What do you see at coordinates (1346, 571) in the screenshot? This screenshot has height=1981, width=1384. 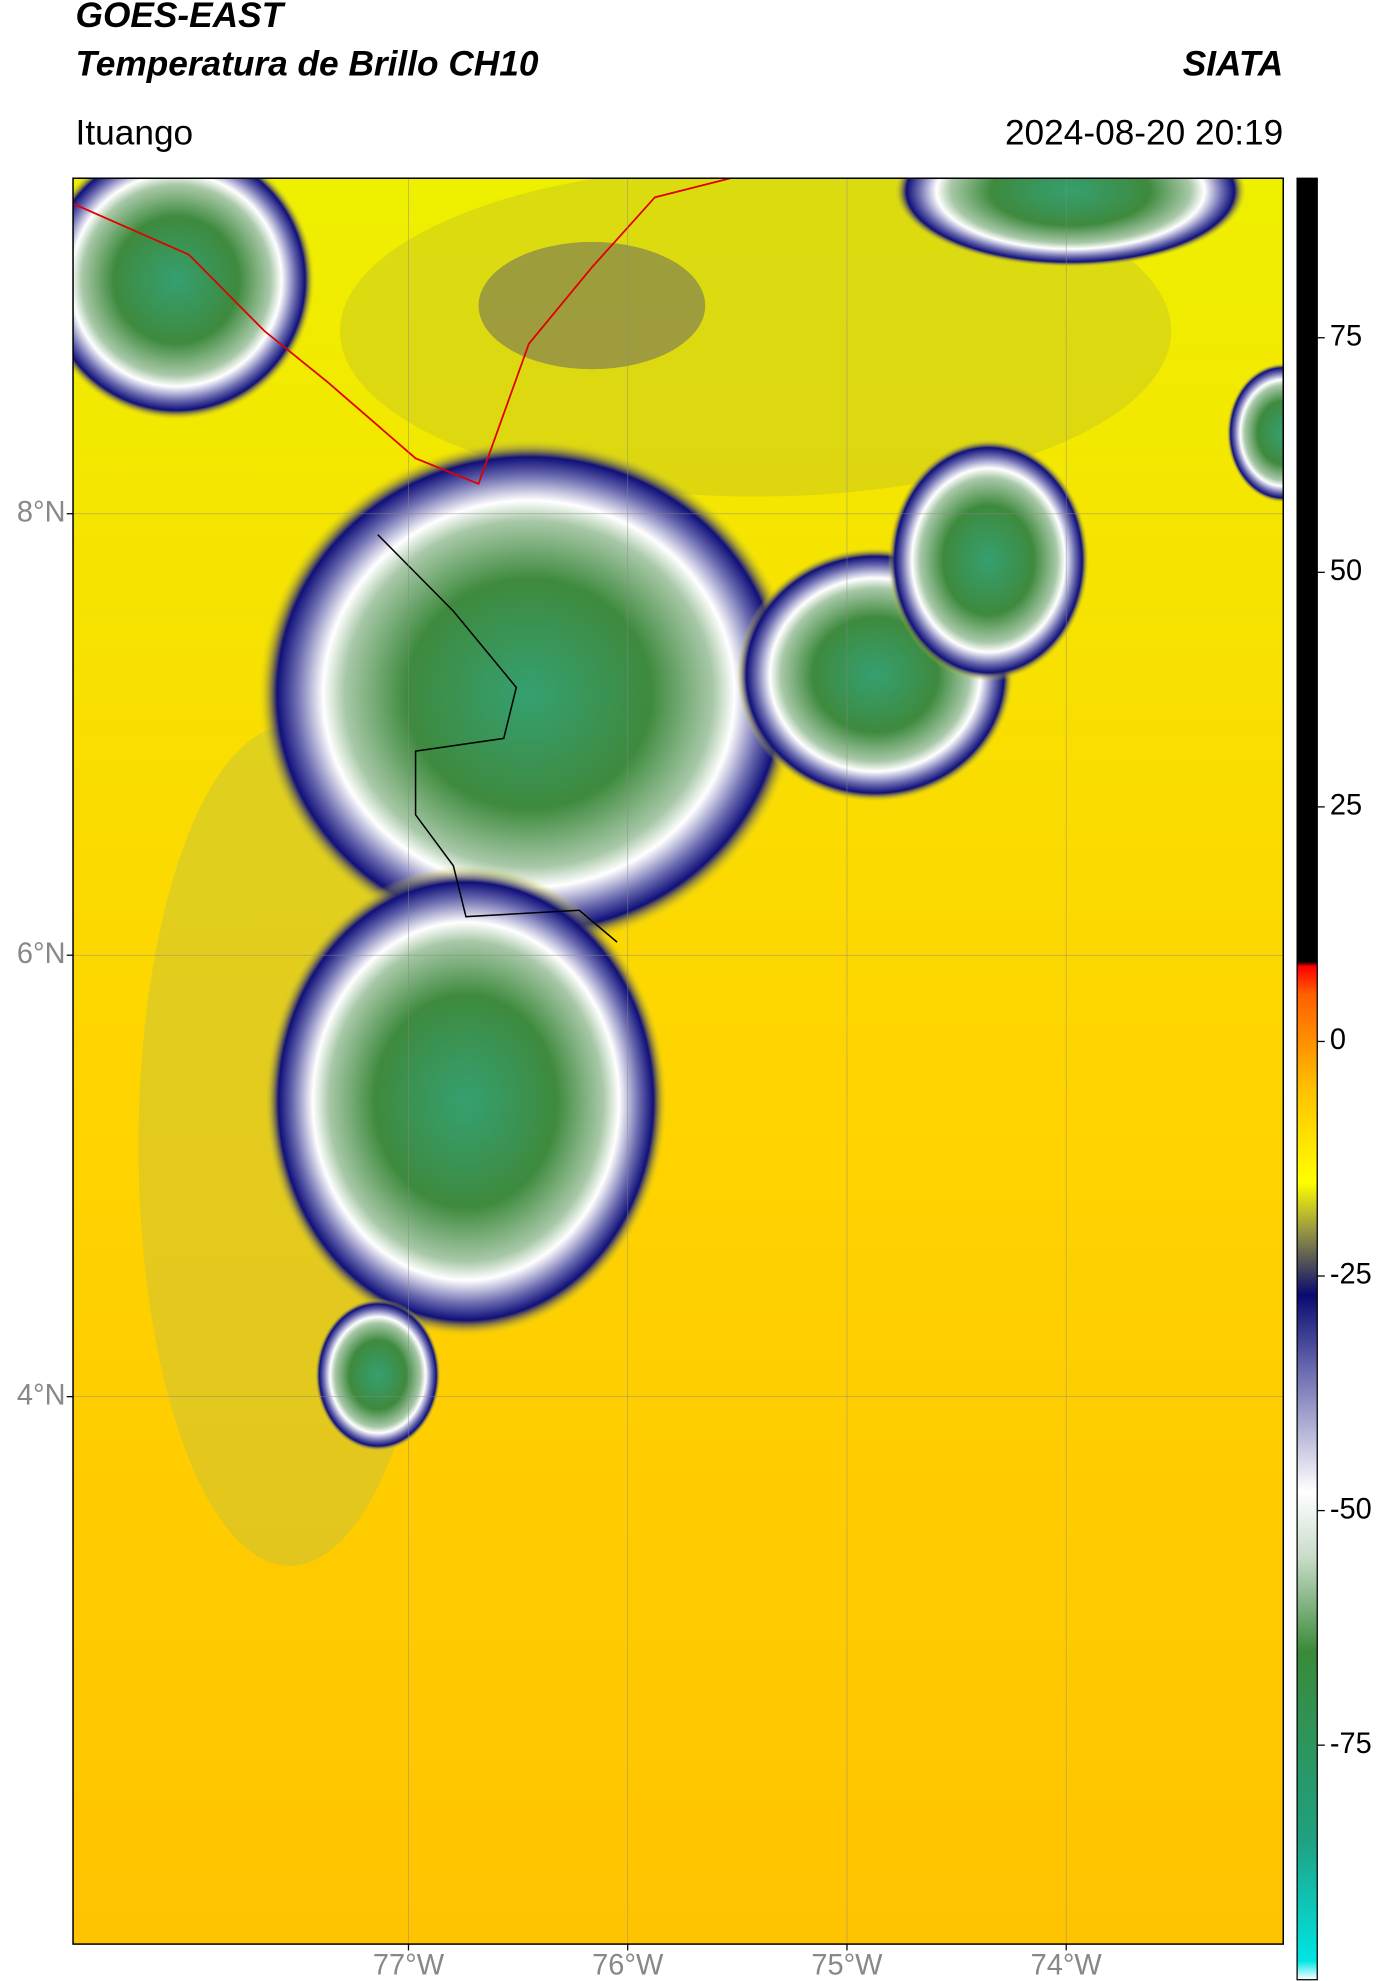 I see `colorbar-tick-label: 50` at bounding box center [1346, 571].